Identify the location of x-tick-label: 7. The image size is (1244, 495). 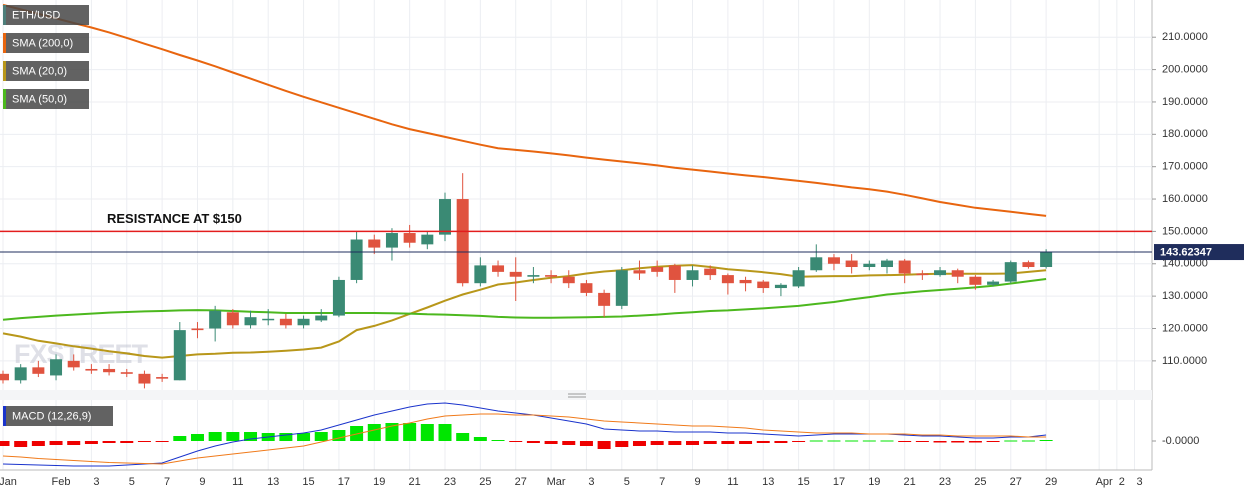
(662, 482).